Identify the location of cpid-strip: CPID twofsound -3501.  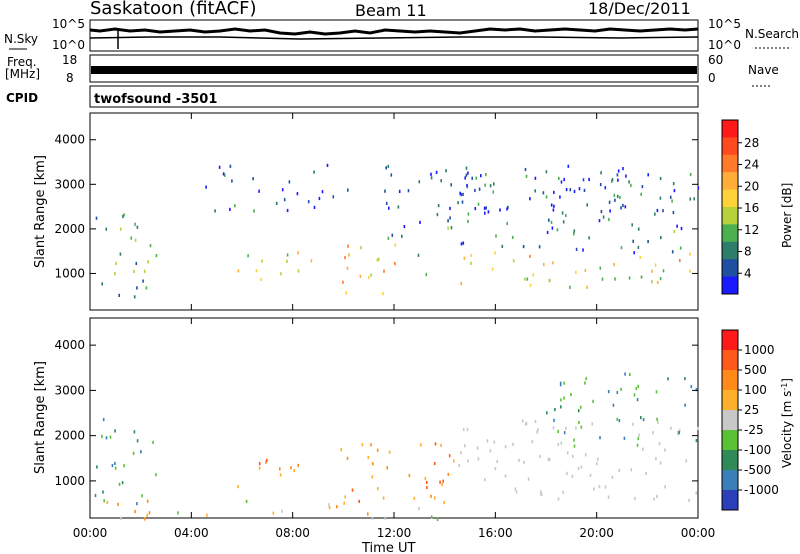
(352, 96).